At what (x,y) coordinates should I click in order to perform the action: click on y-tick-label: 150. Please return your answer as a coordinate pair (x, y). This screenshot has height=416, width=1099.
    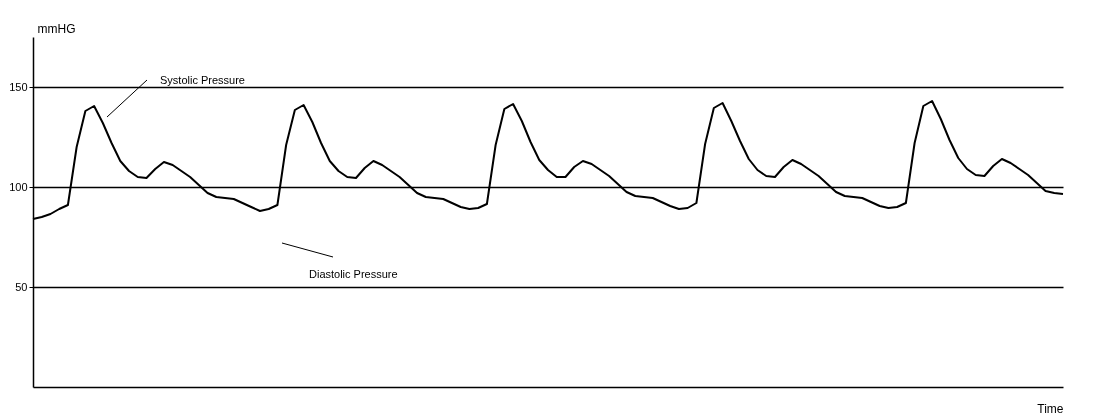
    Looking at the image, I should click on (18, 86).